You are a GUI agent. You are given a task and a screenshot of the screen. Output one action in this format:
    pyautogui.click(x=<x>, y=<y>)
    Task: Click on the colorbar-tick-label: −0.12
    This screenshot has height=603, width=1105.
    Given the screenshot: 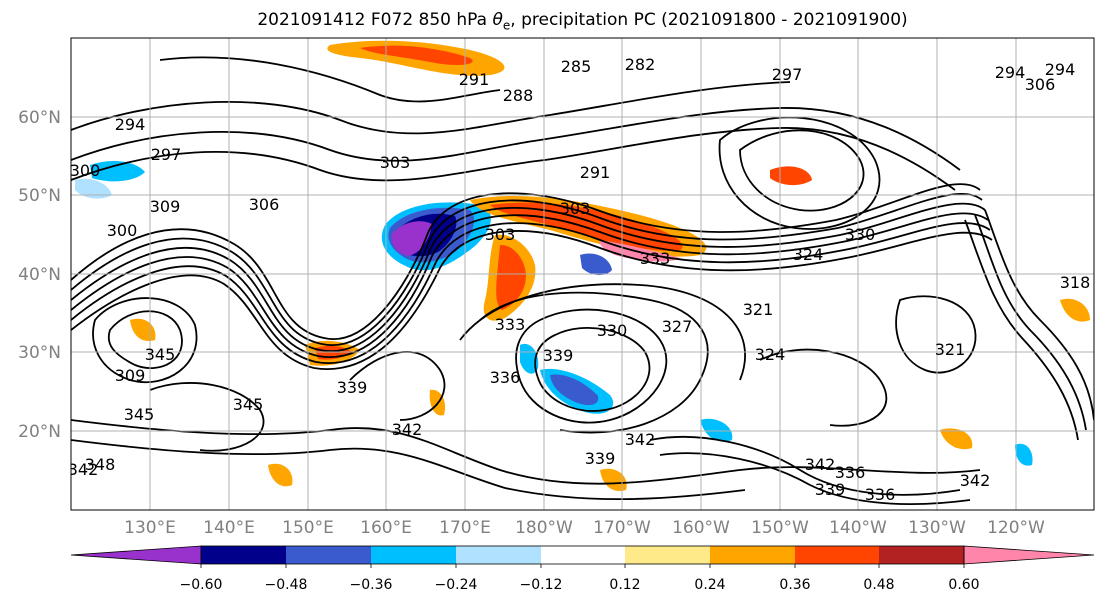 What is the action you would take?
    pyautogui.click(x=541, y=585)
    